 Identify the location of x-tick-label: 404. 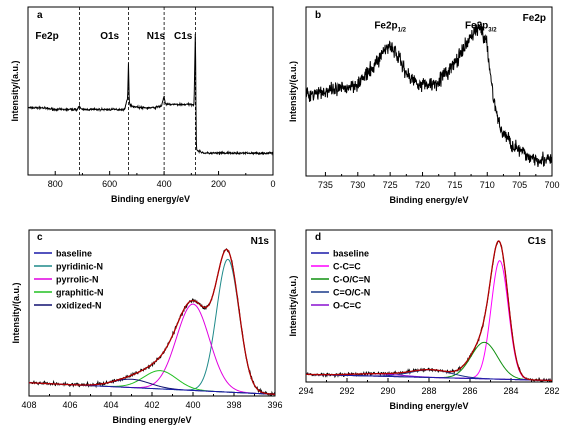
(110, 405).